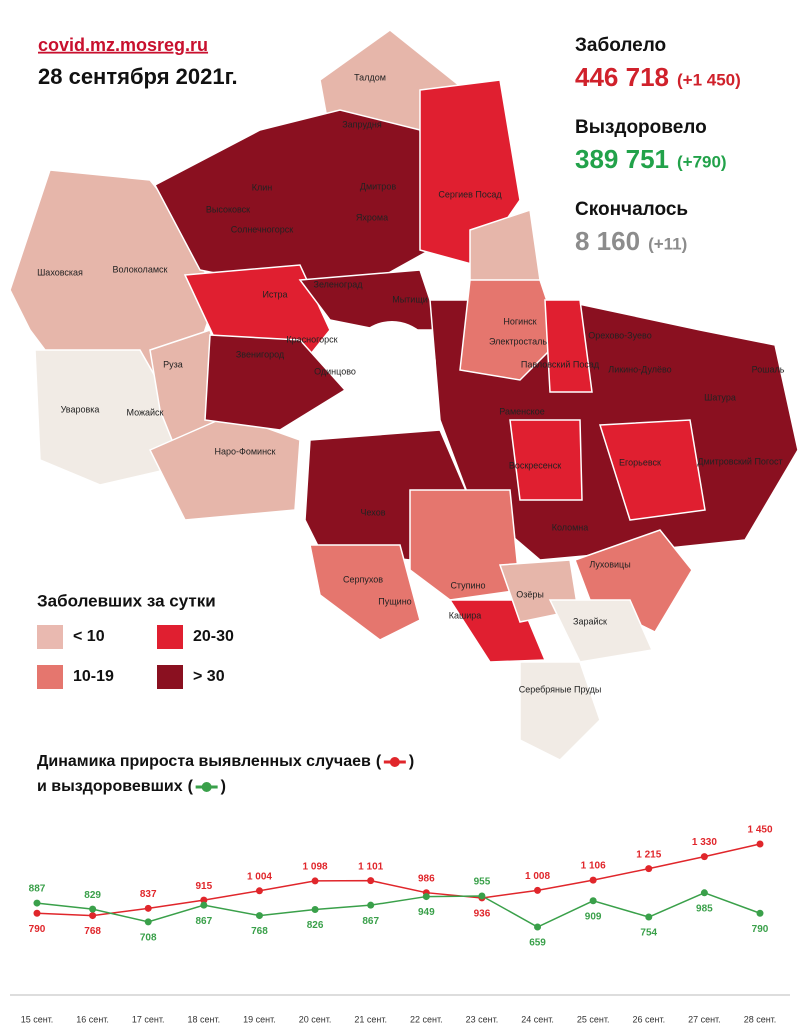 The image size is (800, 1031). Describe the element at coordinates (560, 364) in the screenshot. I see `map-label: Павловский Посад` at that location.